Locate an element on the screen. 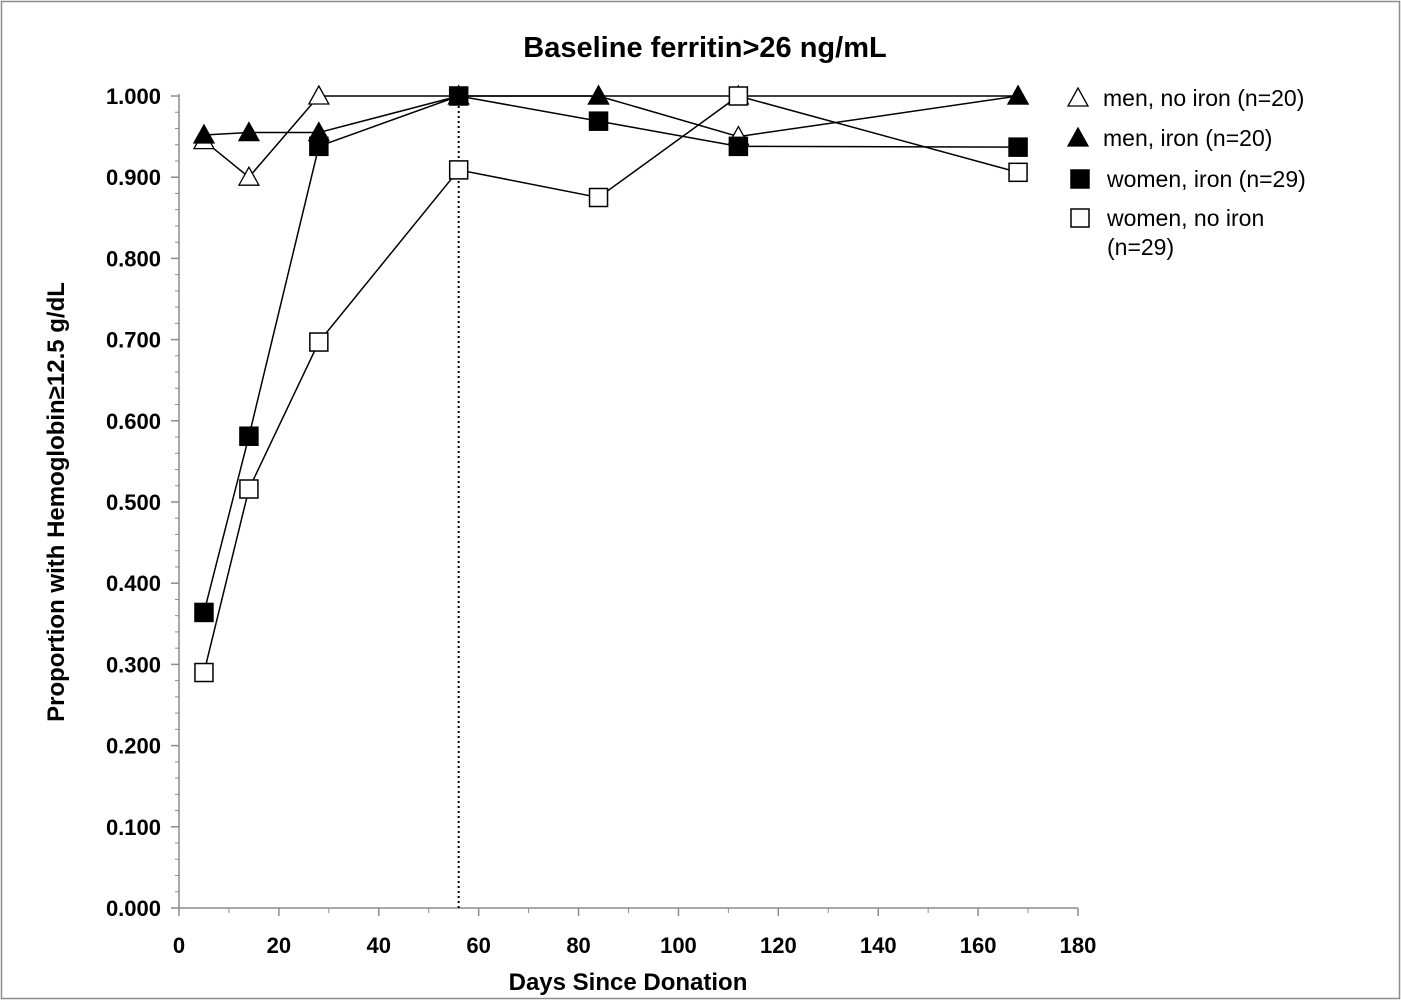 This screenshot has width=1401, height=1005. x-tick-label: 60 is located at coordinates (478, 945).